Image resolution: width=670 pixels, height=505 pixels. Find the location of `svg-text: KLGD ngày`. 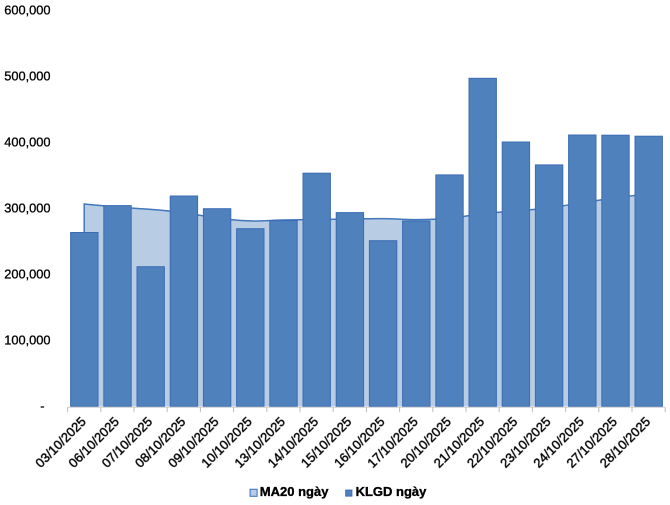

svg-text: KLGD ngày is located at coordinates (392, 491).